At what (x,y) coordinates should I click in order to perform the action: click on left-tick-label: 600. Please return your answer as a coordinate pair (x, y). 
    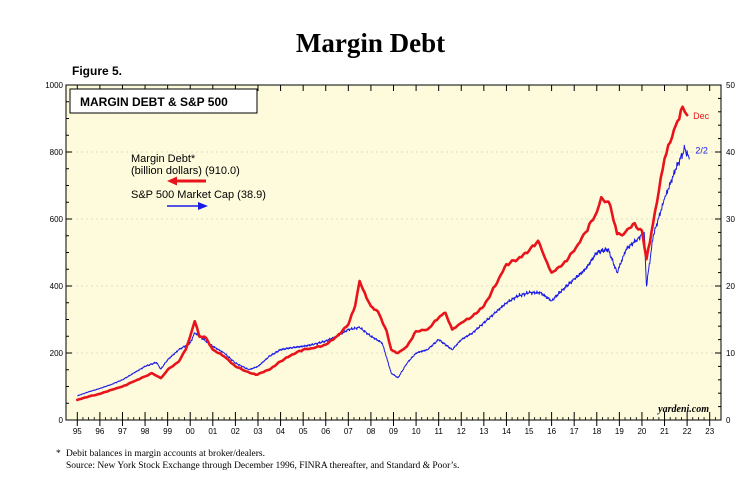
    Looking at the image, I should click on (57, 219).